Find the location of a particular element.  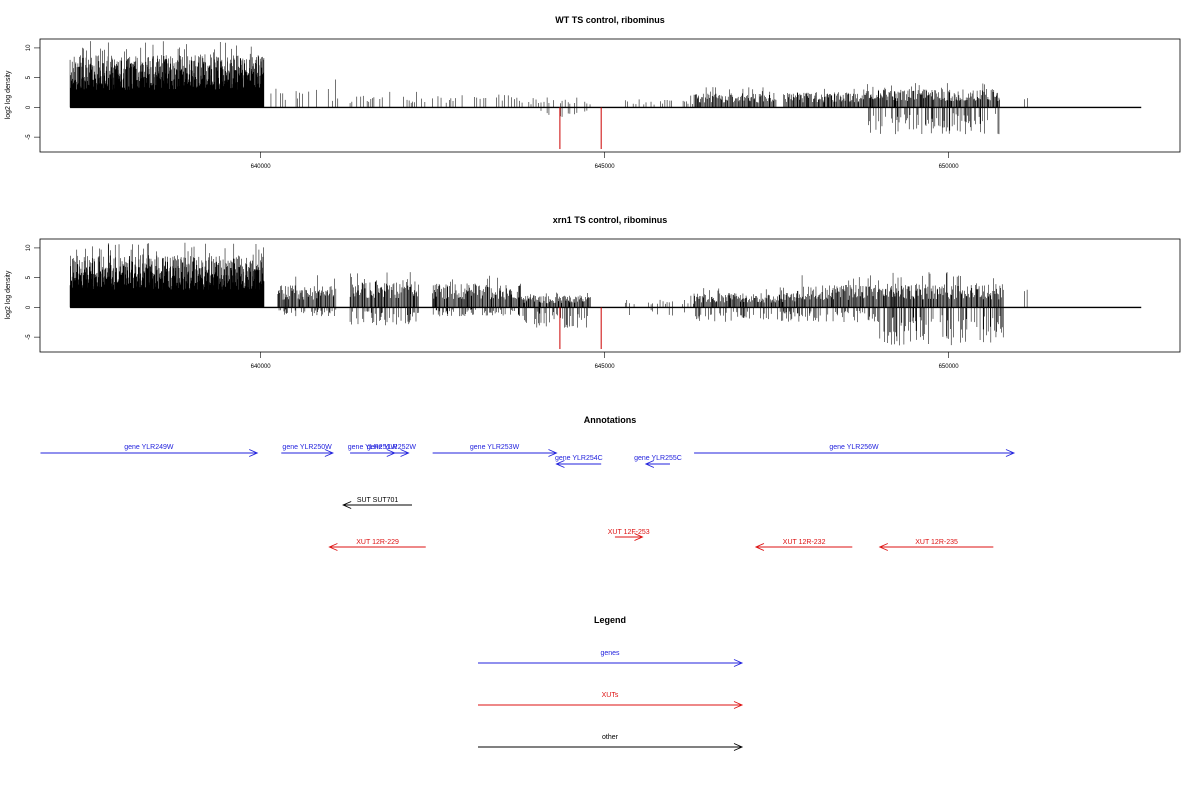

wt-y-axis-label: log2 log density is located at coordinates (8, 94).